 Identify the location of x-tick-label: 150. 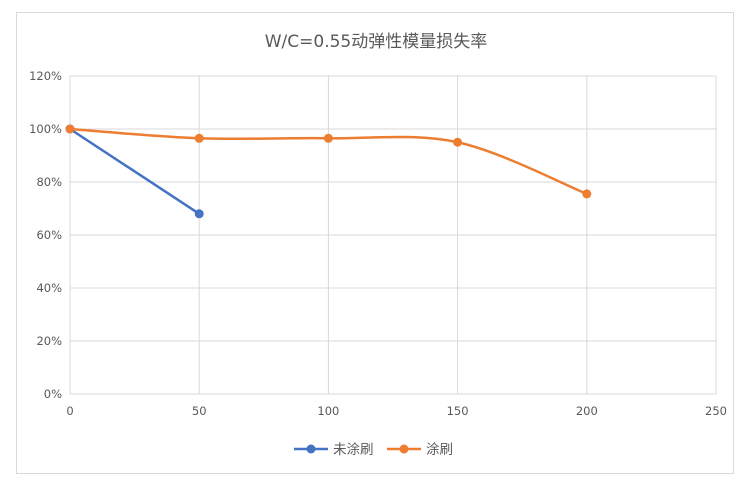
(458, 411).